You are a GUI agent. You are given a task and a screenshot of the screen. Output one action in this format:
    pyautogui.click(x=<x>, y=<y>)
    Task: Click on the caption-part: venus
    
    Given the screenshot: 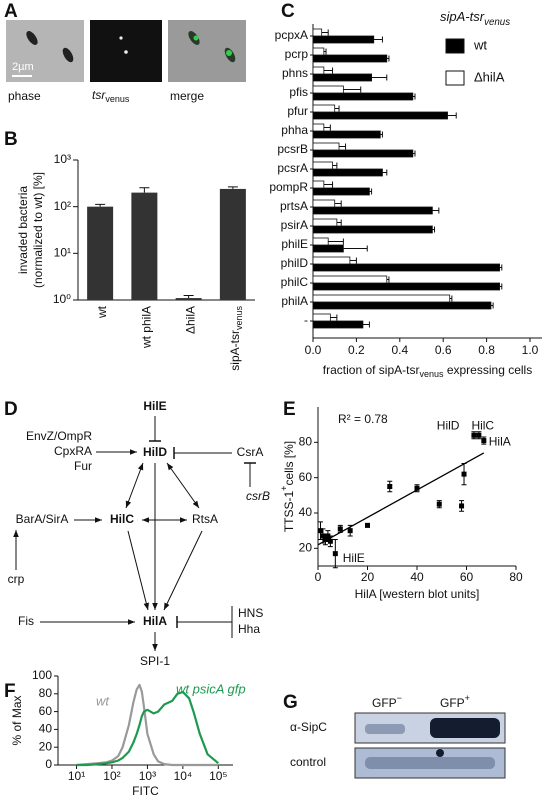 What is the action you would take?
    pyautogui.click(x=117, y=99)
    